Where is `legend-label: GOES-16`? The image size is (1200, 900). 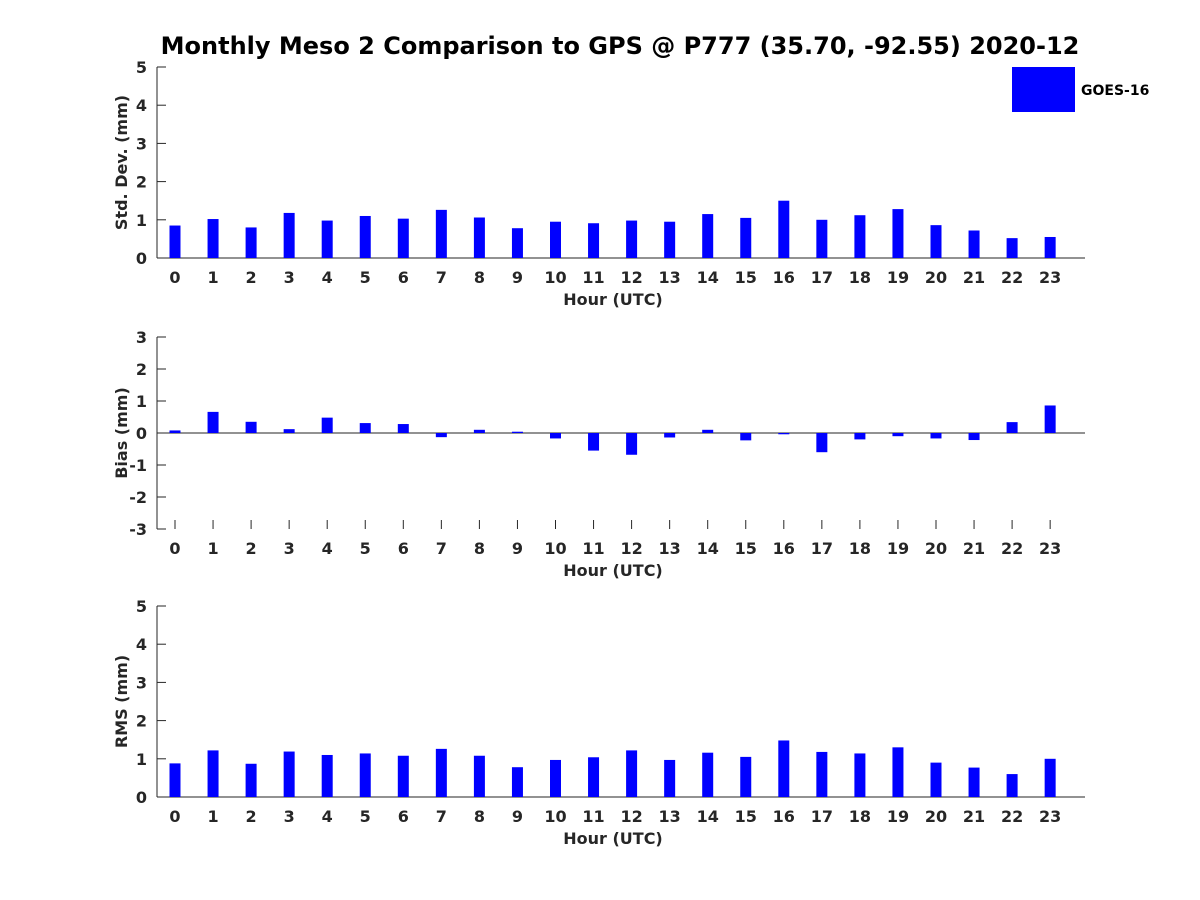
legend-label: GOES-16 is located at coordinates (1115, 91).